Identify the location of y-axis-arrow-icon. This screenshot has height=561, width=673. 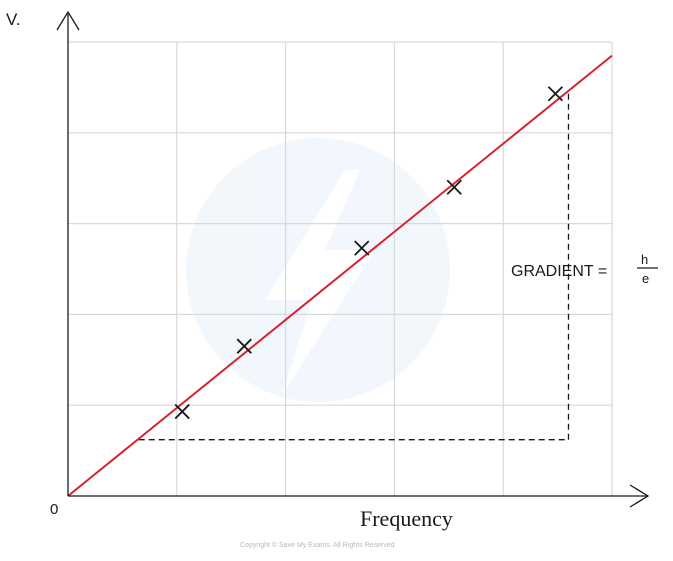
(68, 20).